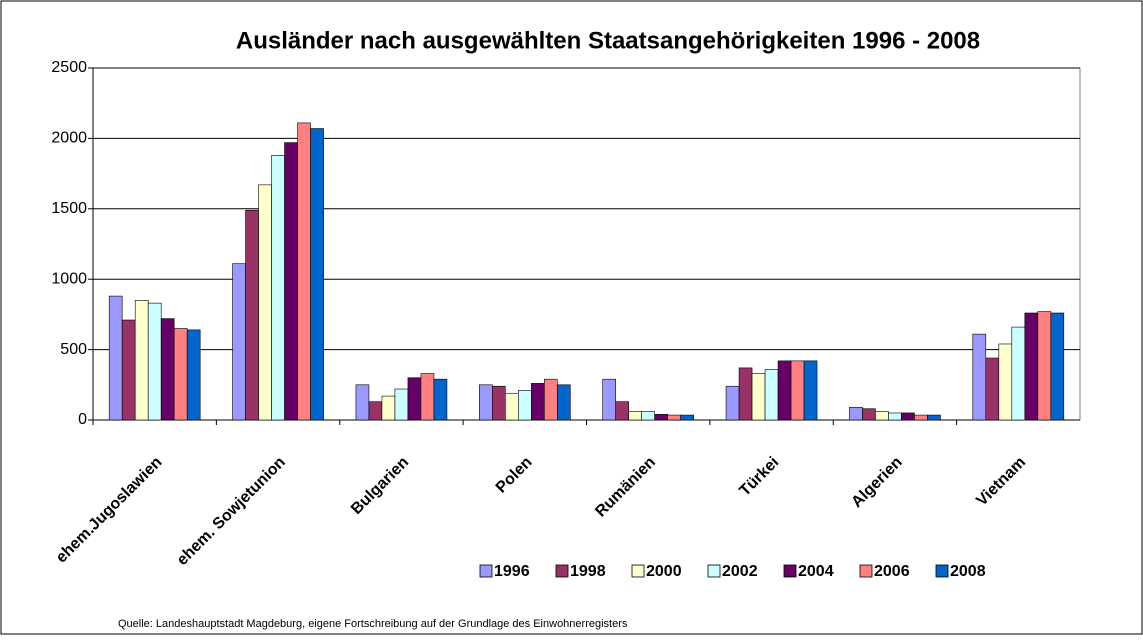 The image size is (1143, 640). Describe the element at coordinates (740, 571) in the screenshot. I see `legend-label: 2002` at that location.